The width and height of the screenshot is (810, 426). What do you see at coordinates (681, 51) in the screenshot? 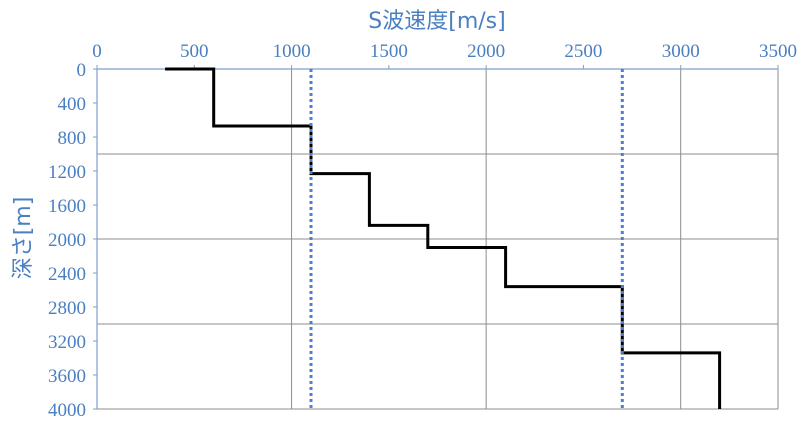
I see `x-tick-label-3000: 3000` at bounding box center [681, 51].